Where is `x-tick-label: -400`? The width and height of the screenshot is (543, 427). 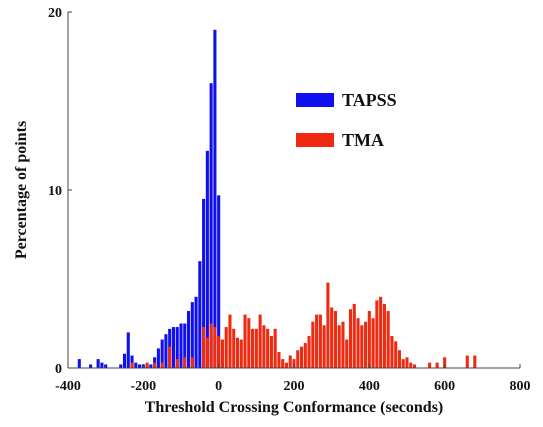
x-tick-label: -400 is located at coordinates (68, 386).